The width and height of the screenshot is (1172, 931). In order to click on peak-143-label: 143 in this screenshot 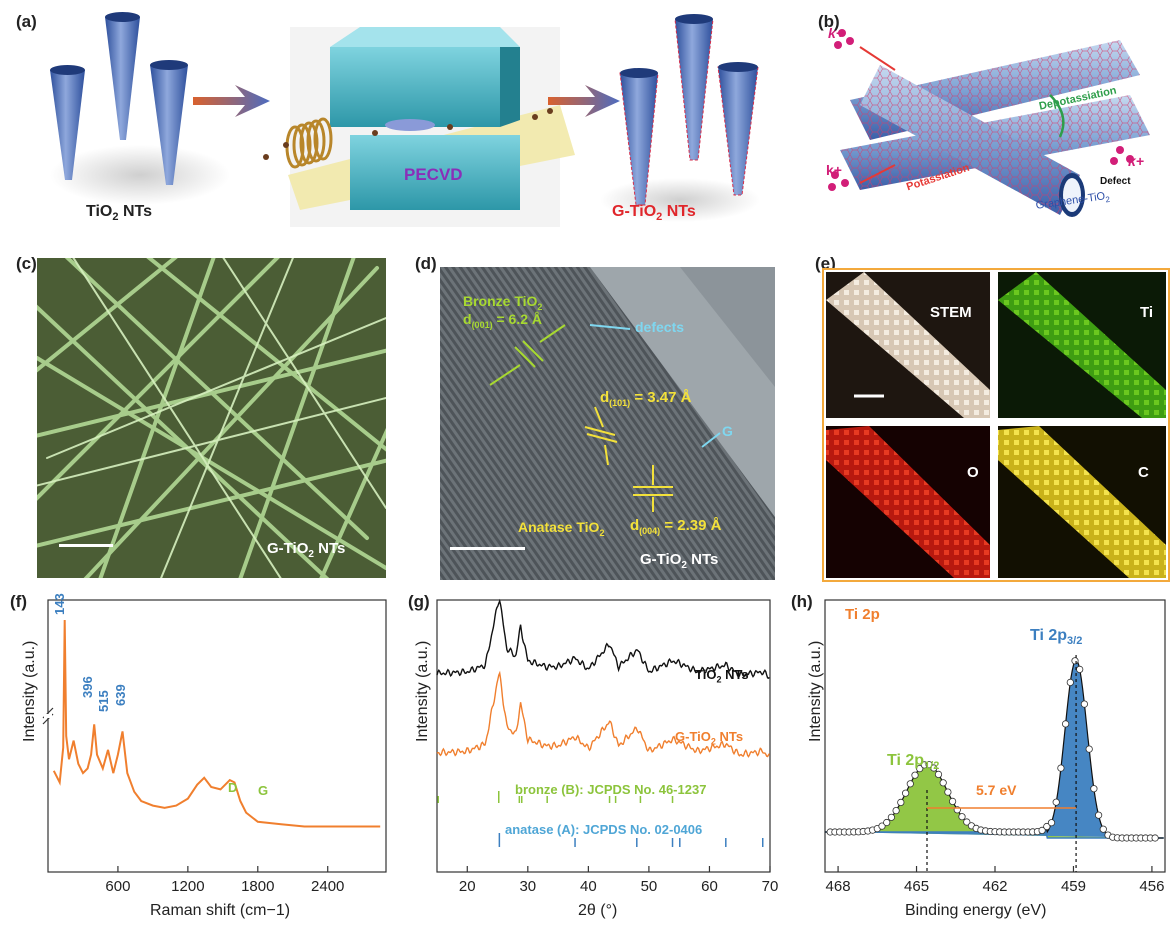, I will do `click(59, 604)`.